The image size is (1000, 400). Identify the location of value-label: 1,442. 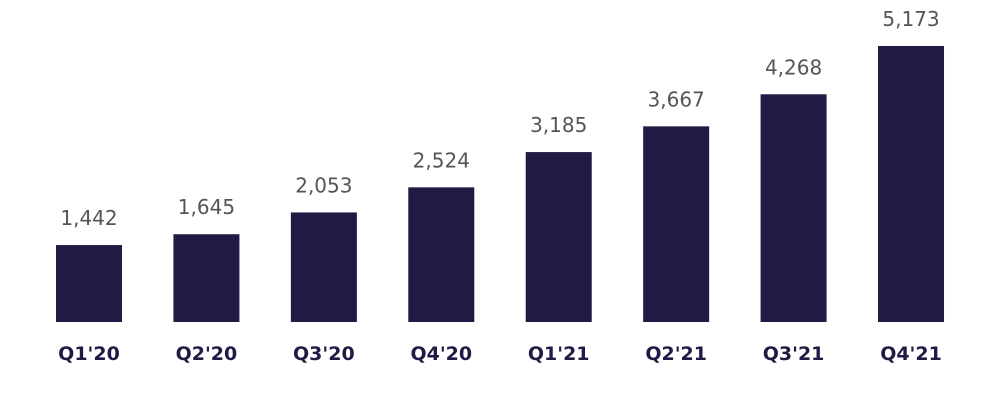
(88, 218).